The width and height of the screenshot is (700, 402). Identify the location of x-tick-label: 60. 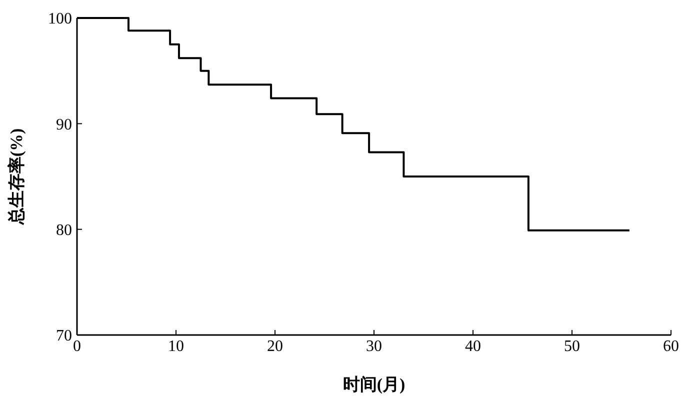
(671, 346).